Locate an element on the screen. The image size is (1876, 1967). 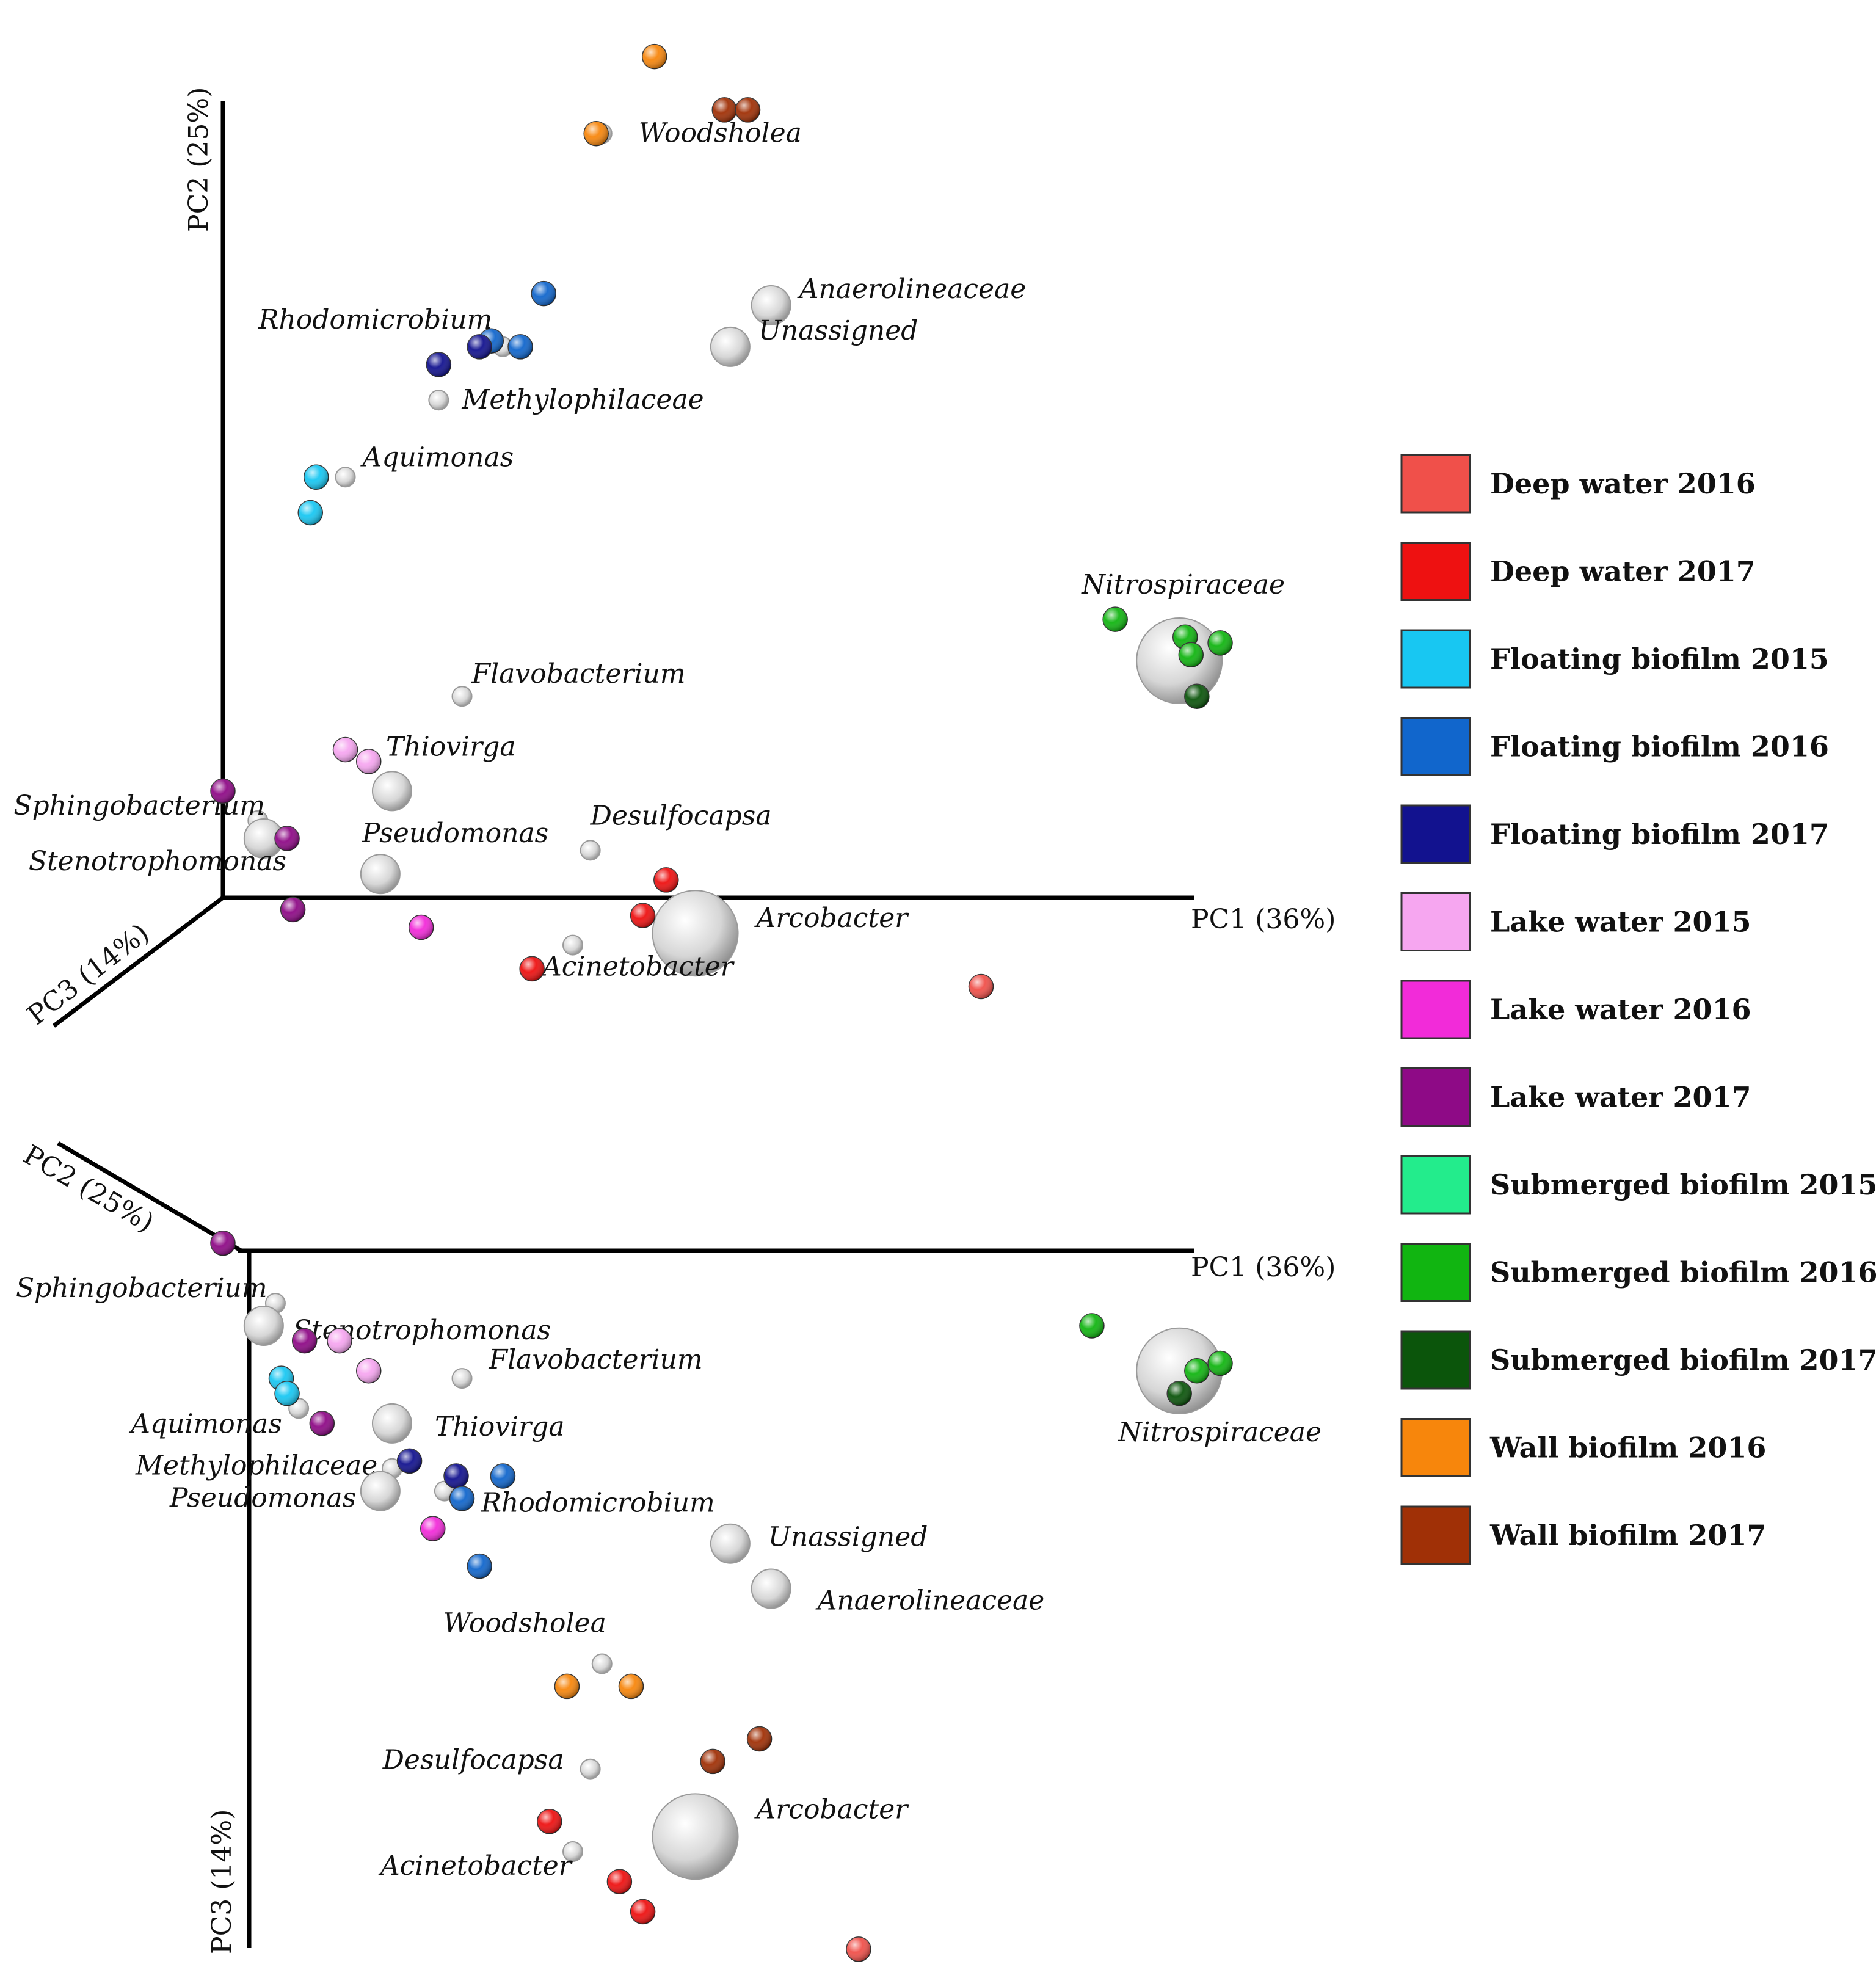
bottom-taxon-label-arcobacter: Arcobacter is located at coordinates (832, 1809).